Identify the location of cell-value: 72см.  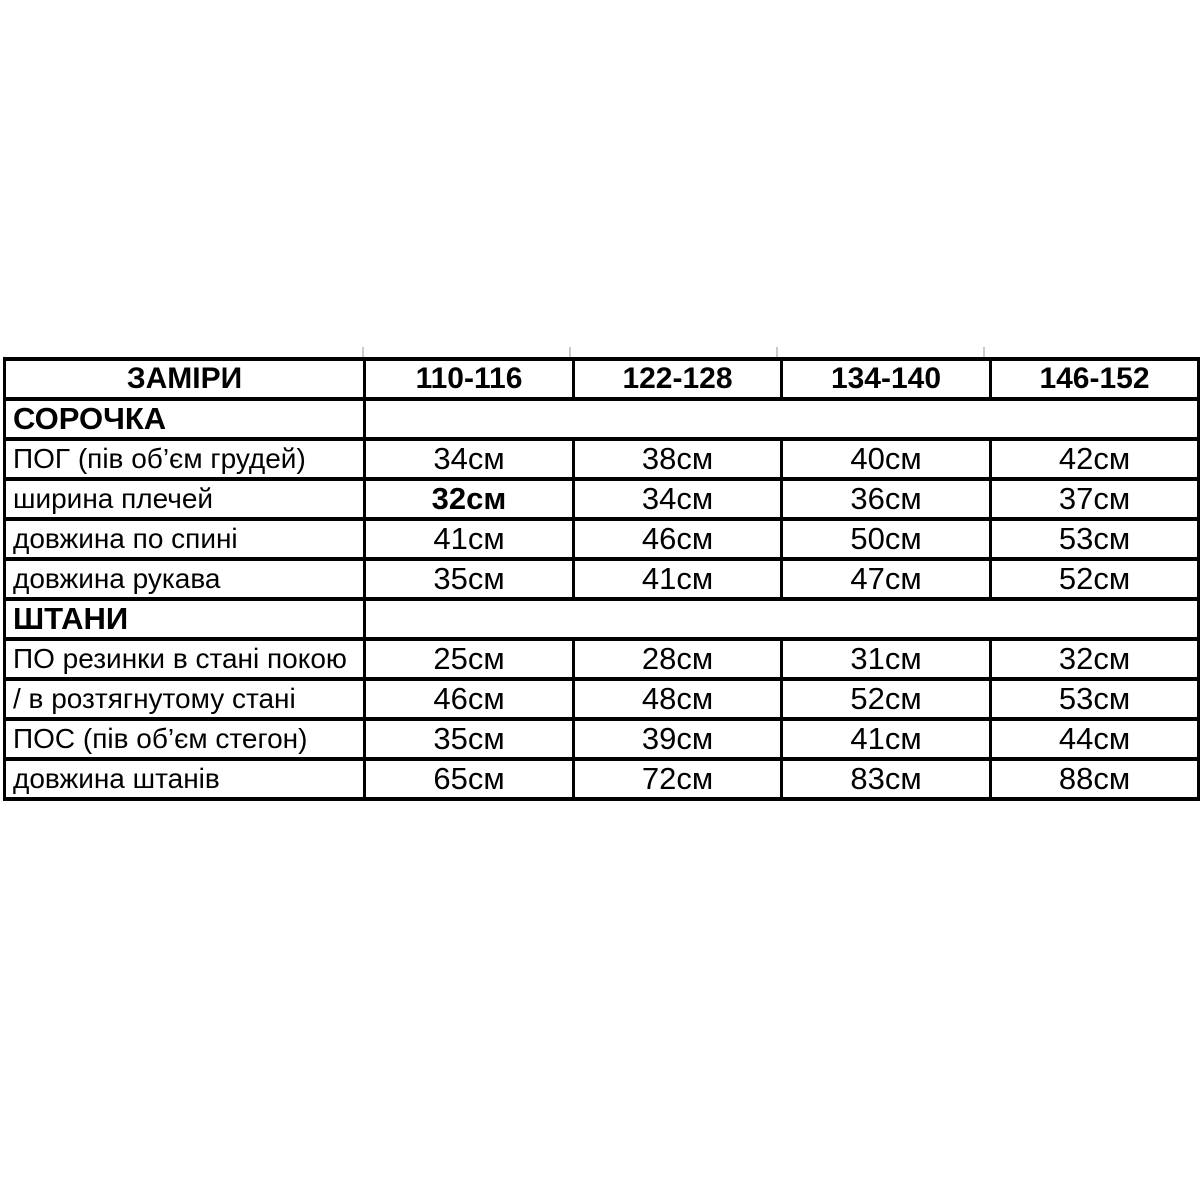
(677, 779).